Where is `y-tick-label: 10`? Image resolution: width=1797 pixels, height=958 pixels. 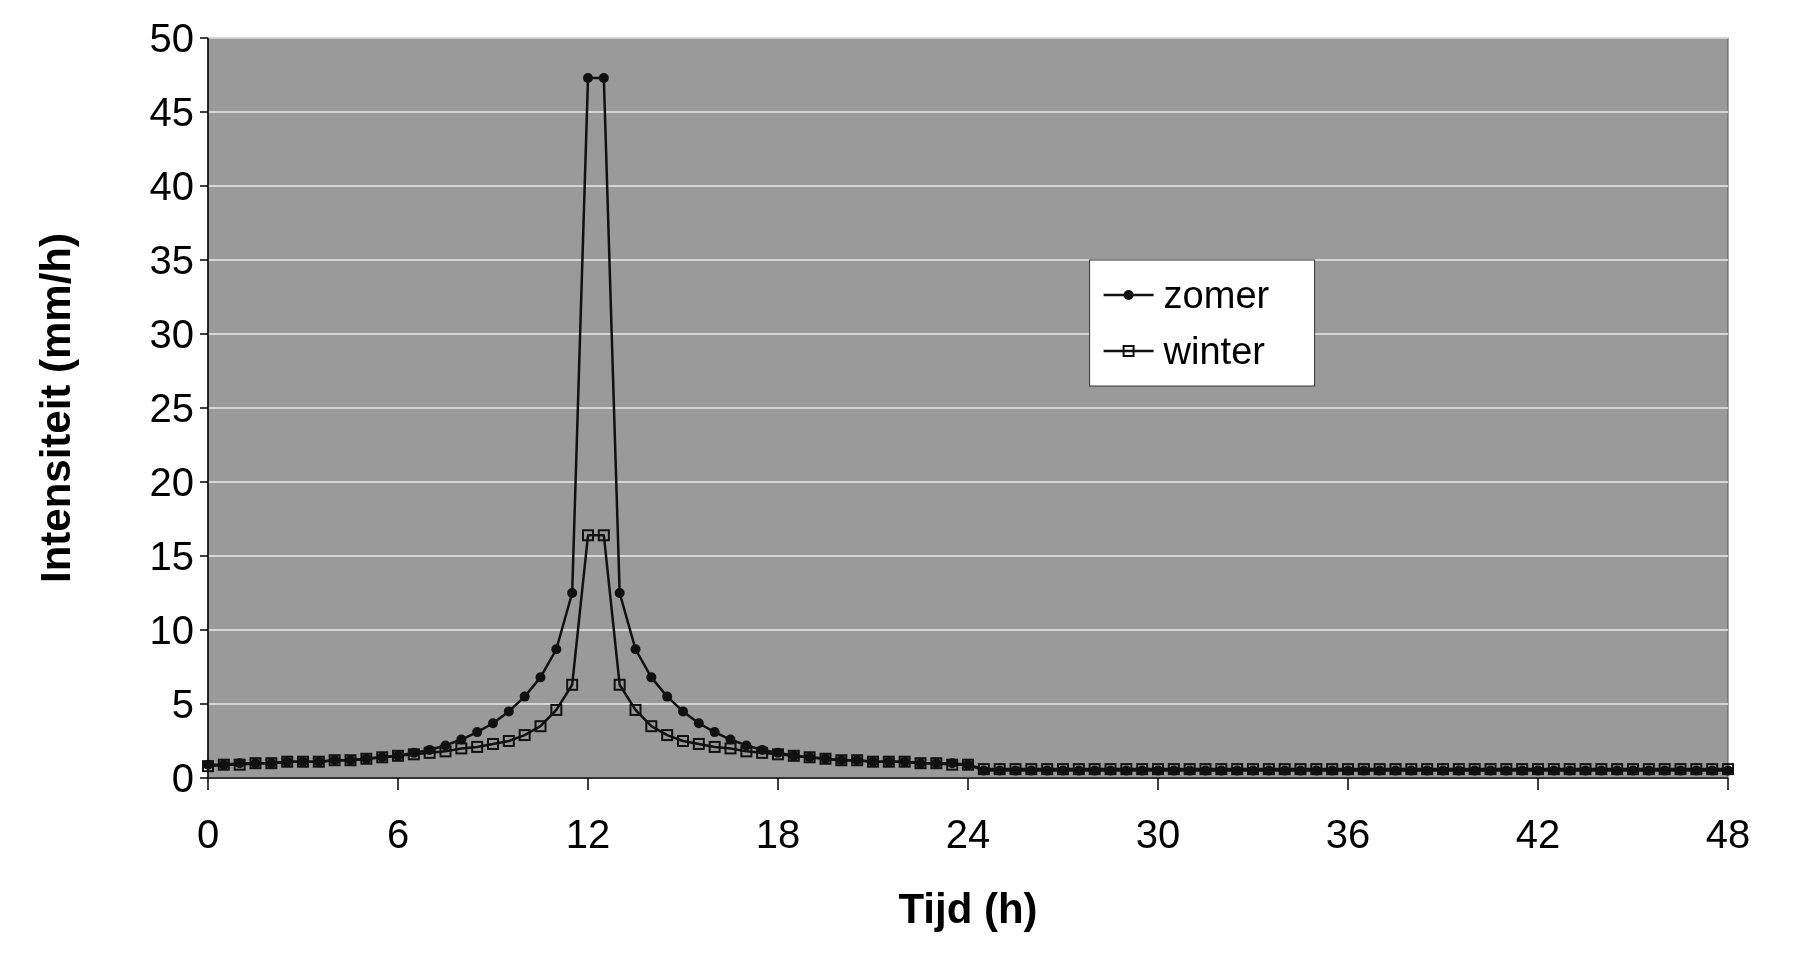
y-tick-label: 10 is located at coordinates (171, 630).